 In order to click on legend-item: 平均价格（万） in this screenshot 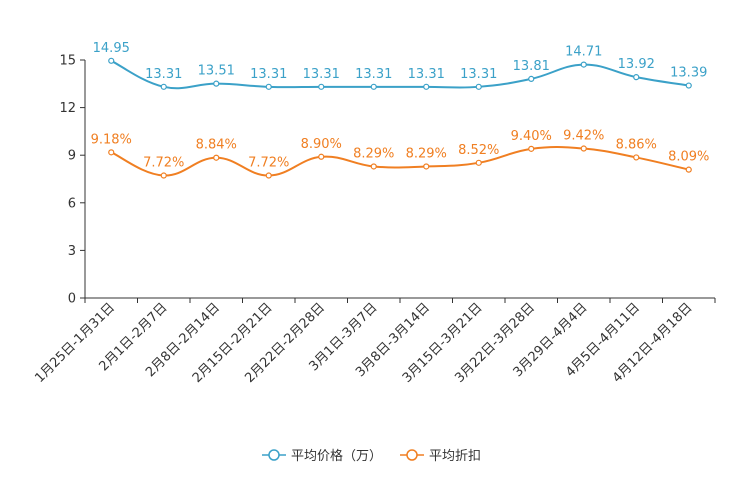, I will do `click(322, 456)`.